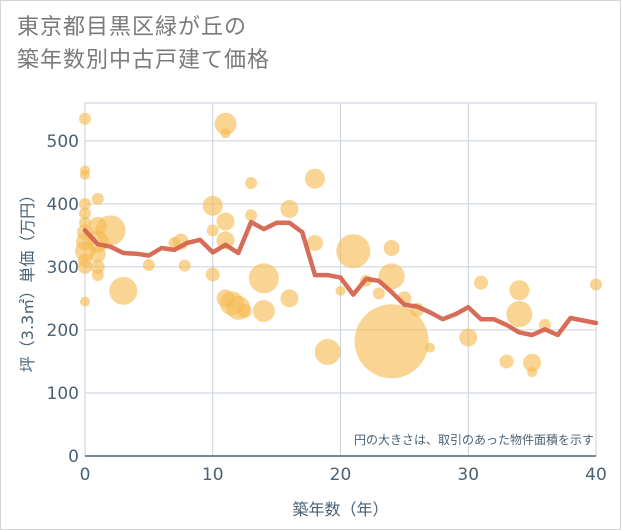 This screenshot has height=530, width=621. What do you see at coordinates (213, 475) in the screenshot?
I see `x-tick-label: 10` at bounding box center [213, 475].